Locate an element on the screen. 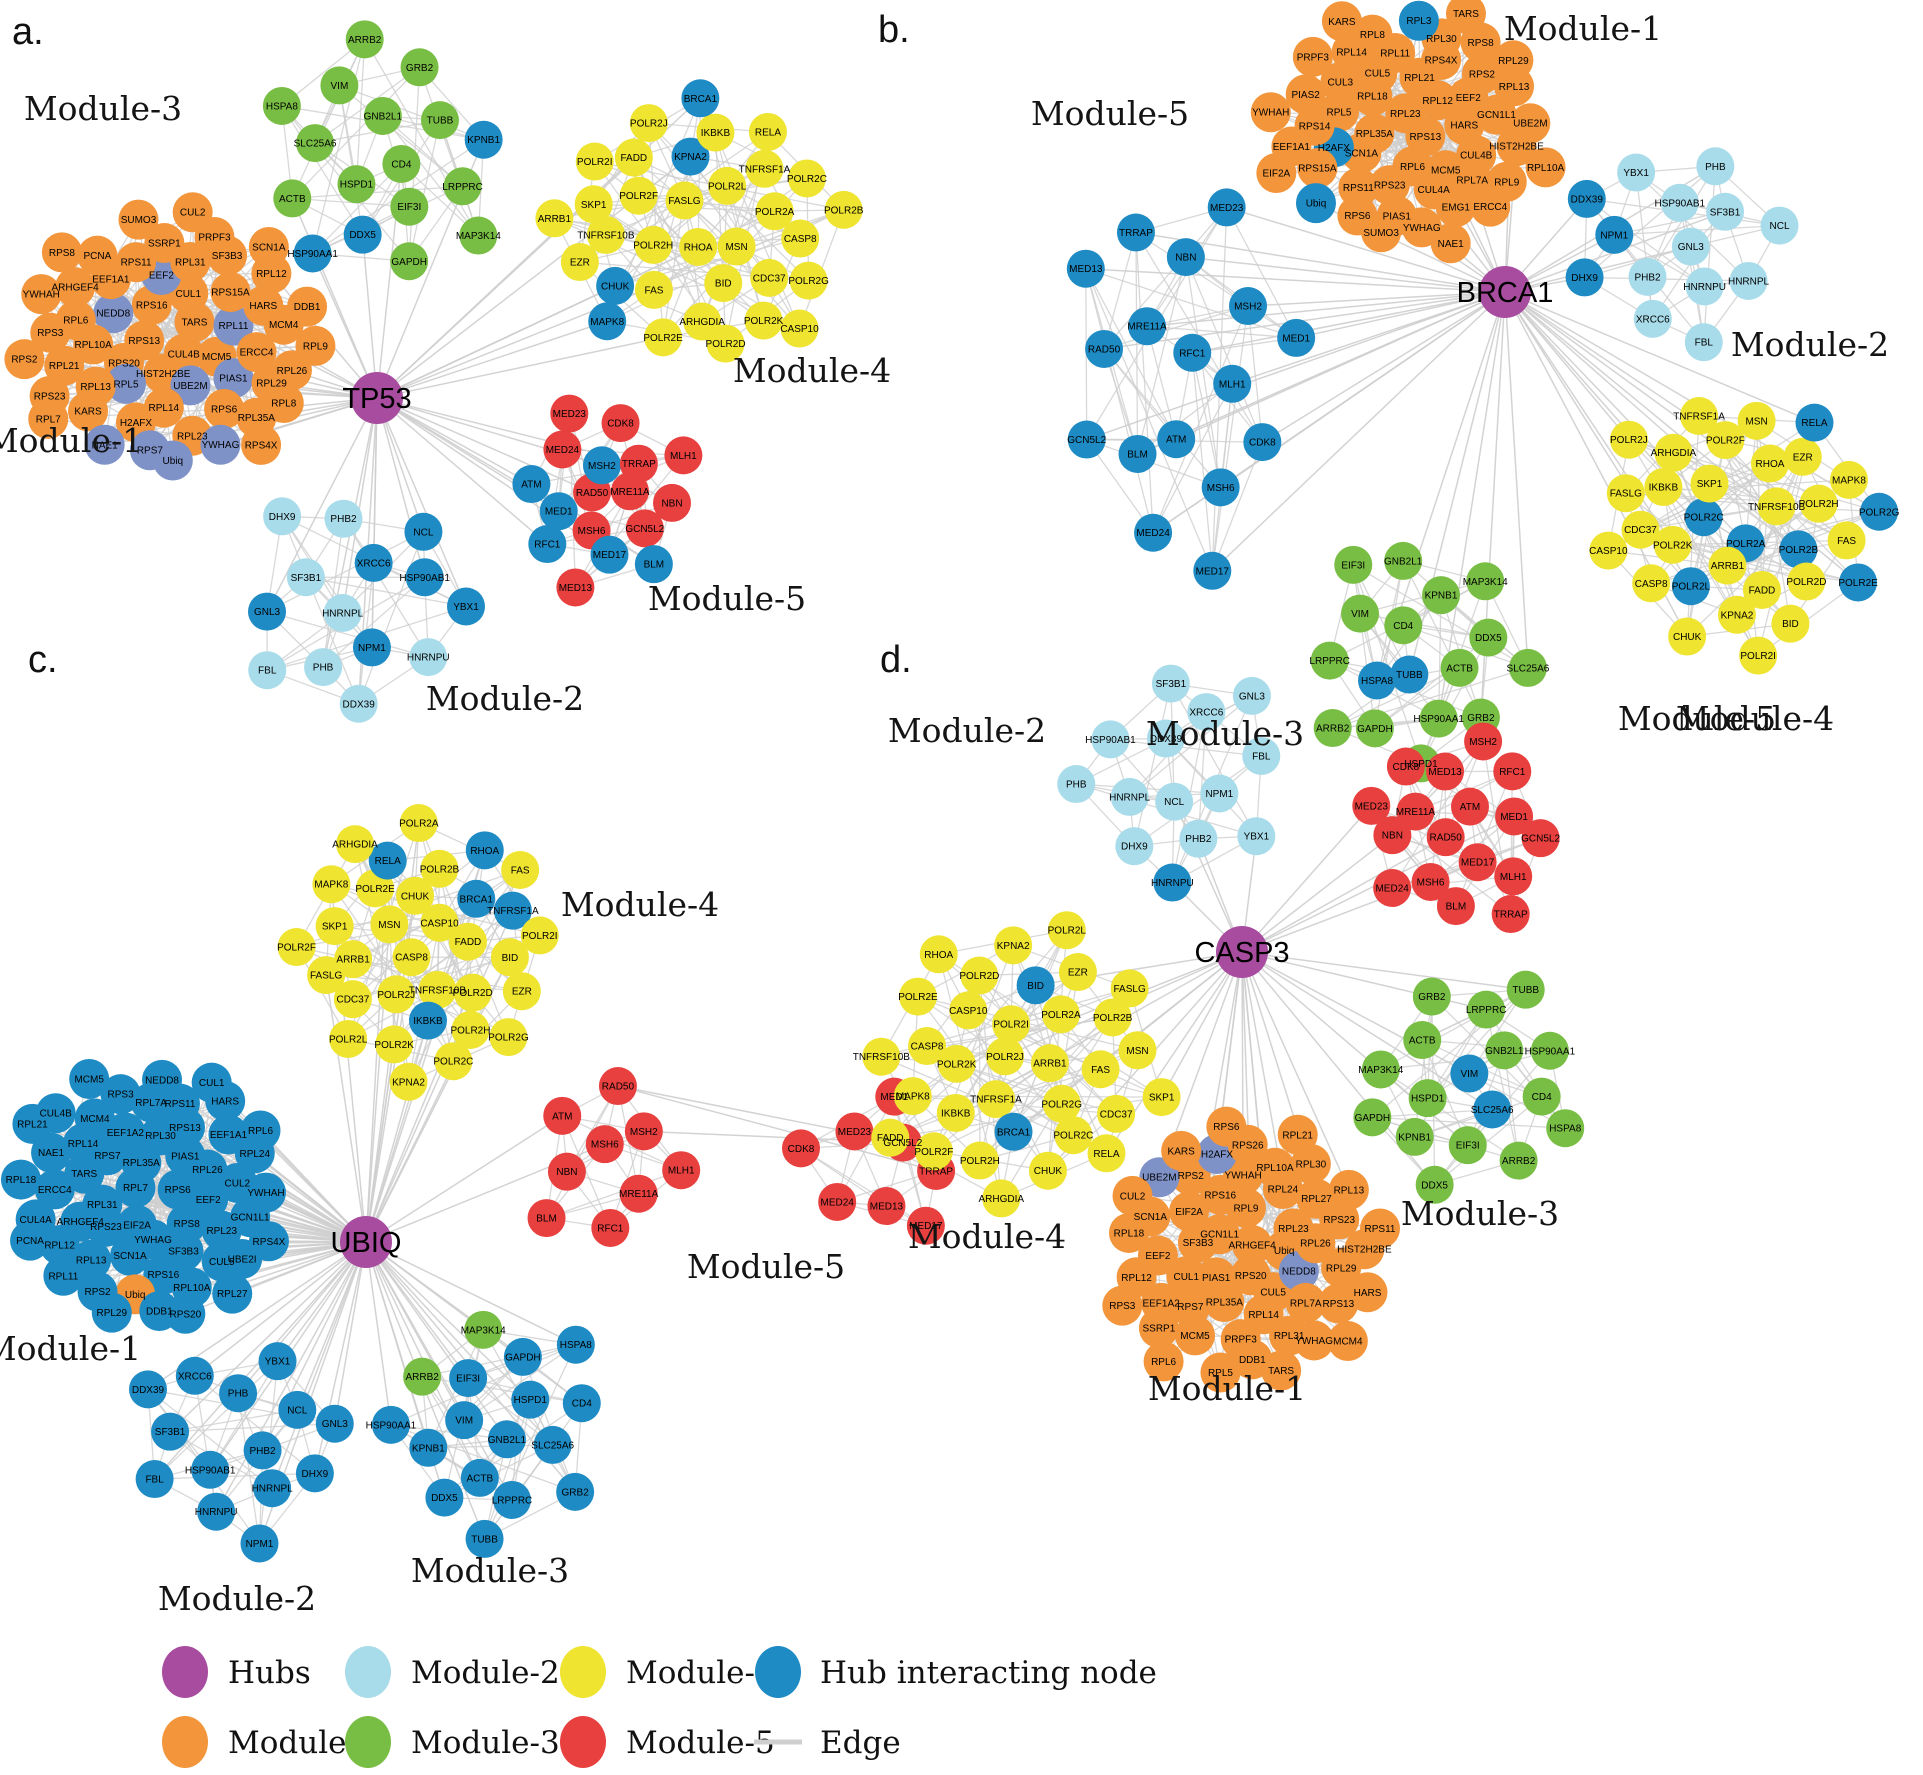 The height and width of the screenshot is (1775, 1923). node-ddx39 is located at coordinates (1586, 198).